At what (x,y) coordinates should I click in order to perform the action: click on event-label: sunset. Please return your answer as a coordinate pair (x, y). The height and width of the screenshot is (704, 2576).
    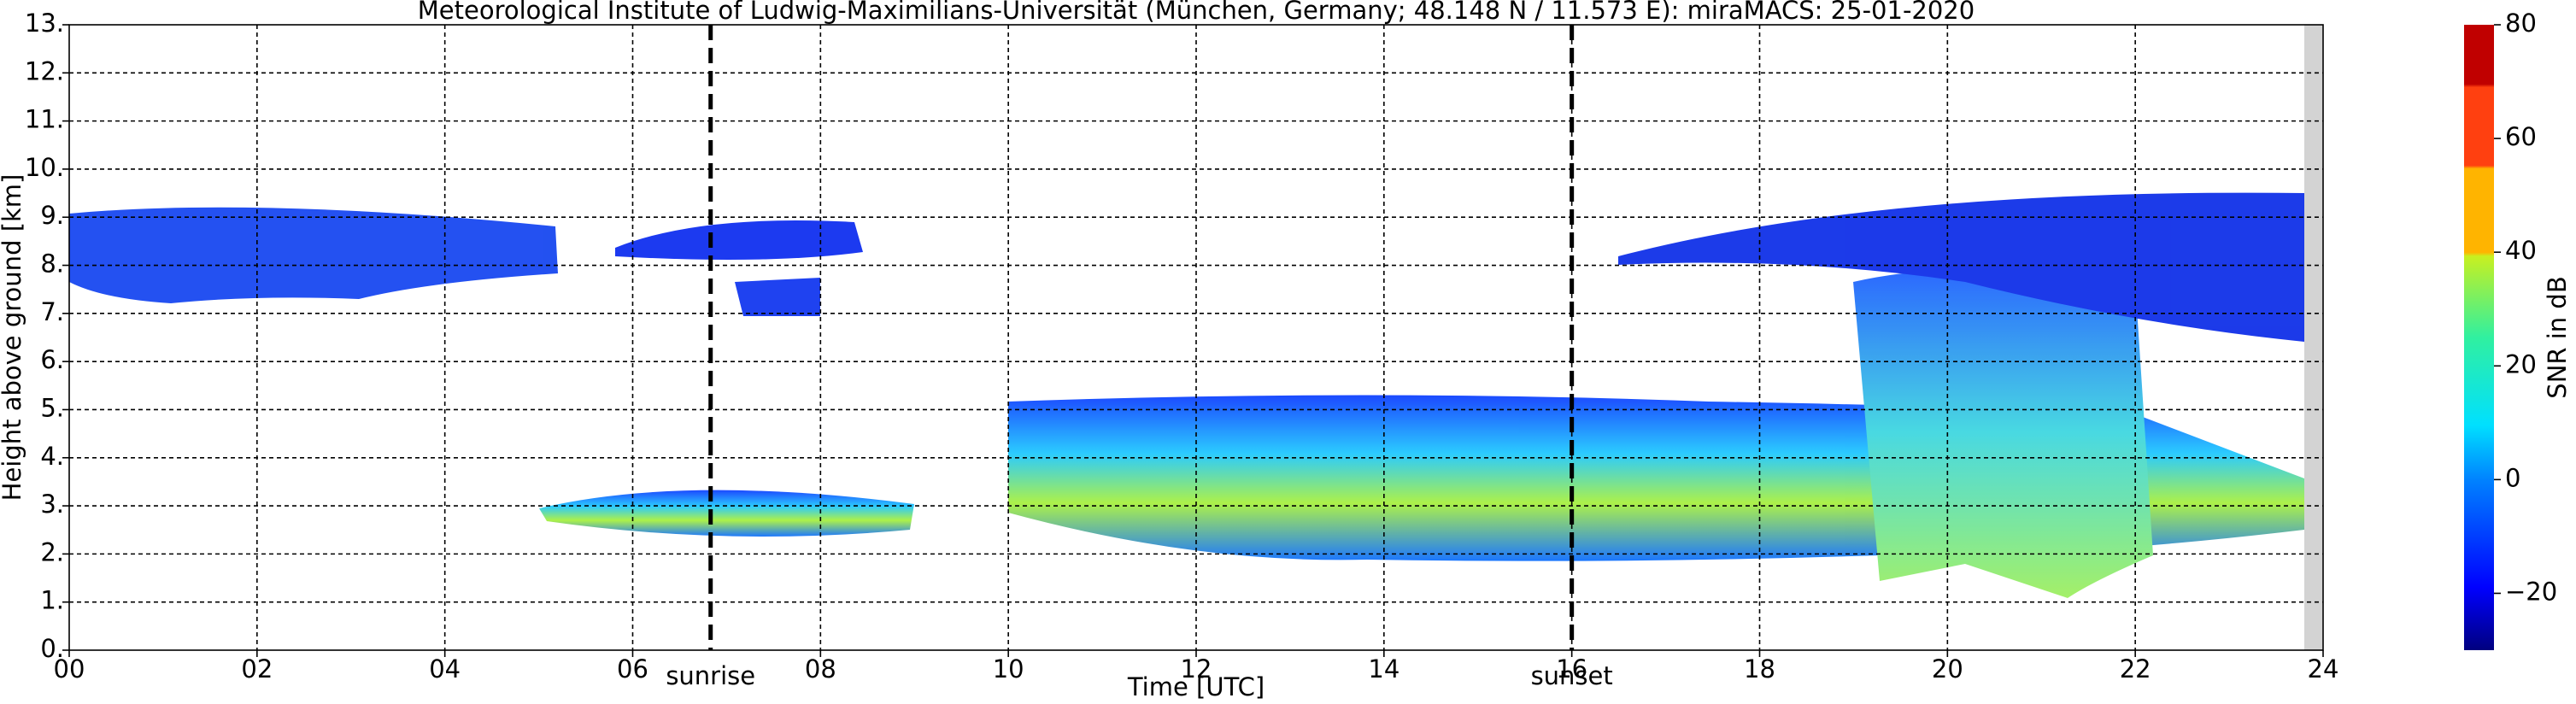
    Looking at the image, I should click on (1572, 675).